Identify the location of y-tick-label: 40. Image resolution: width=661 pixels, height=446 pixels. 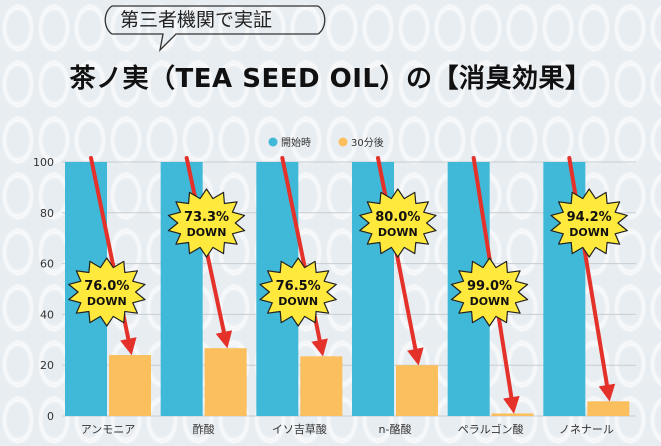
(47, 314).